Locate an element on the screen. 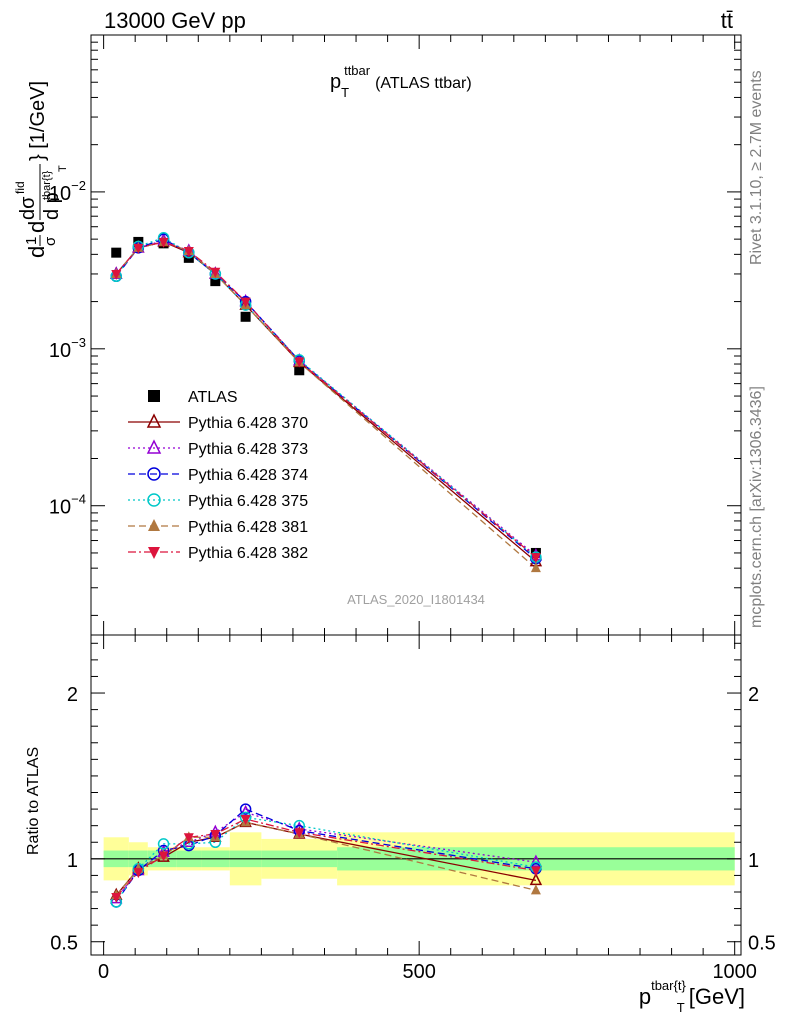  ratio-y-tick-label-left: 2 is located at coordinates (72, 695).